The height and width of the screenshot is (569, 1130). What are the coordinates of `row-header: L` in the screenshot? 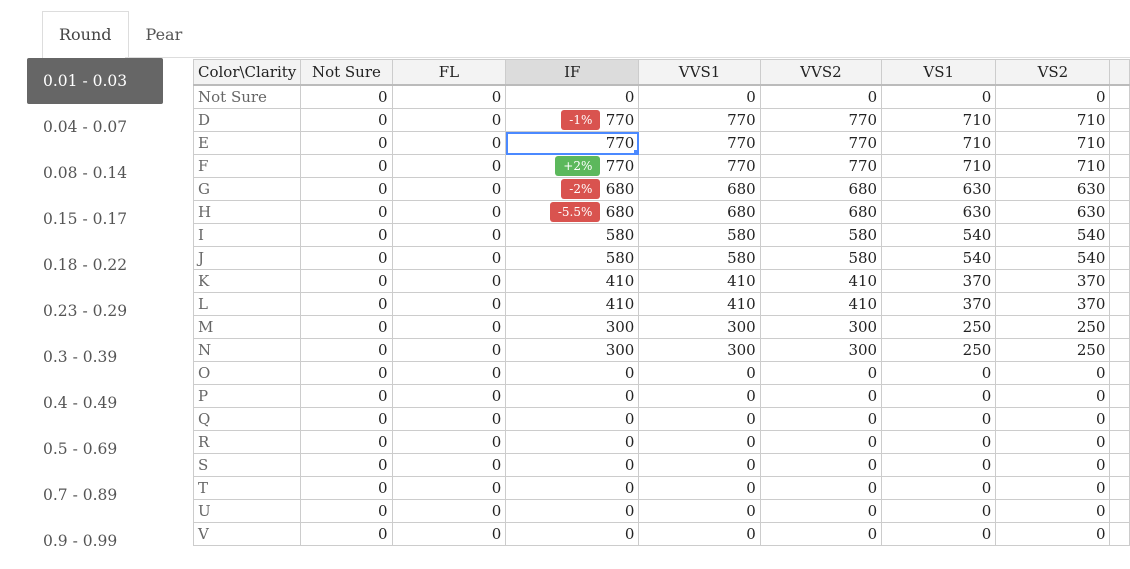 It's located at (247, 304).